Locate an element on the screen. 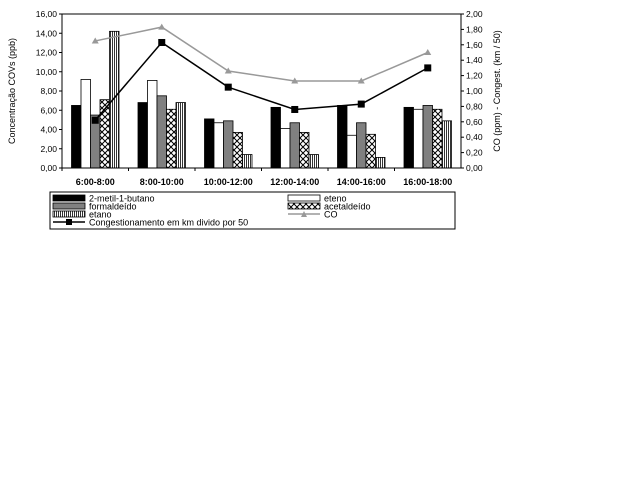 This screenshot has width=640, height=485. legend-label-co: CO is located at coordinates (331, 215).